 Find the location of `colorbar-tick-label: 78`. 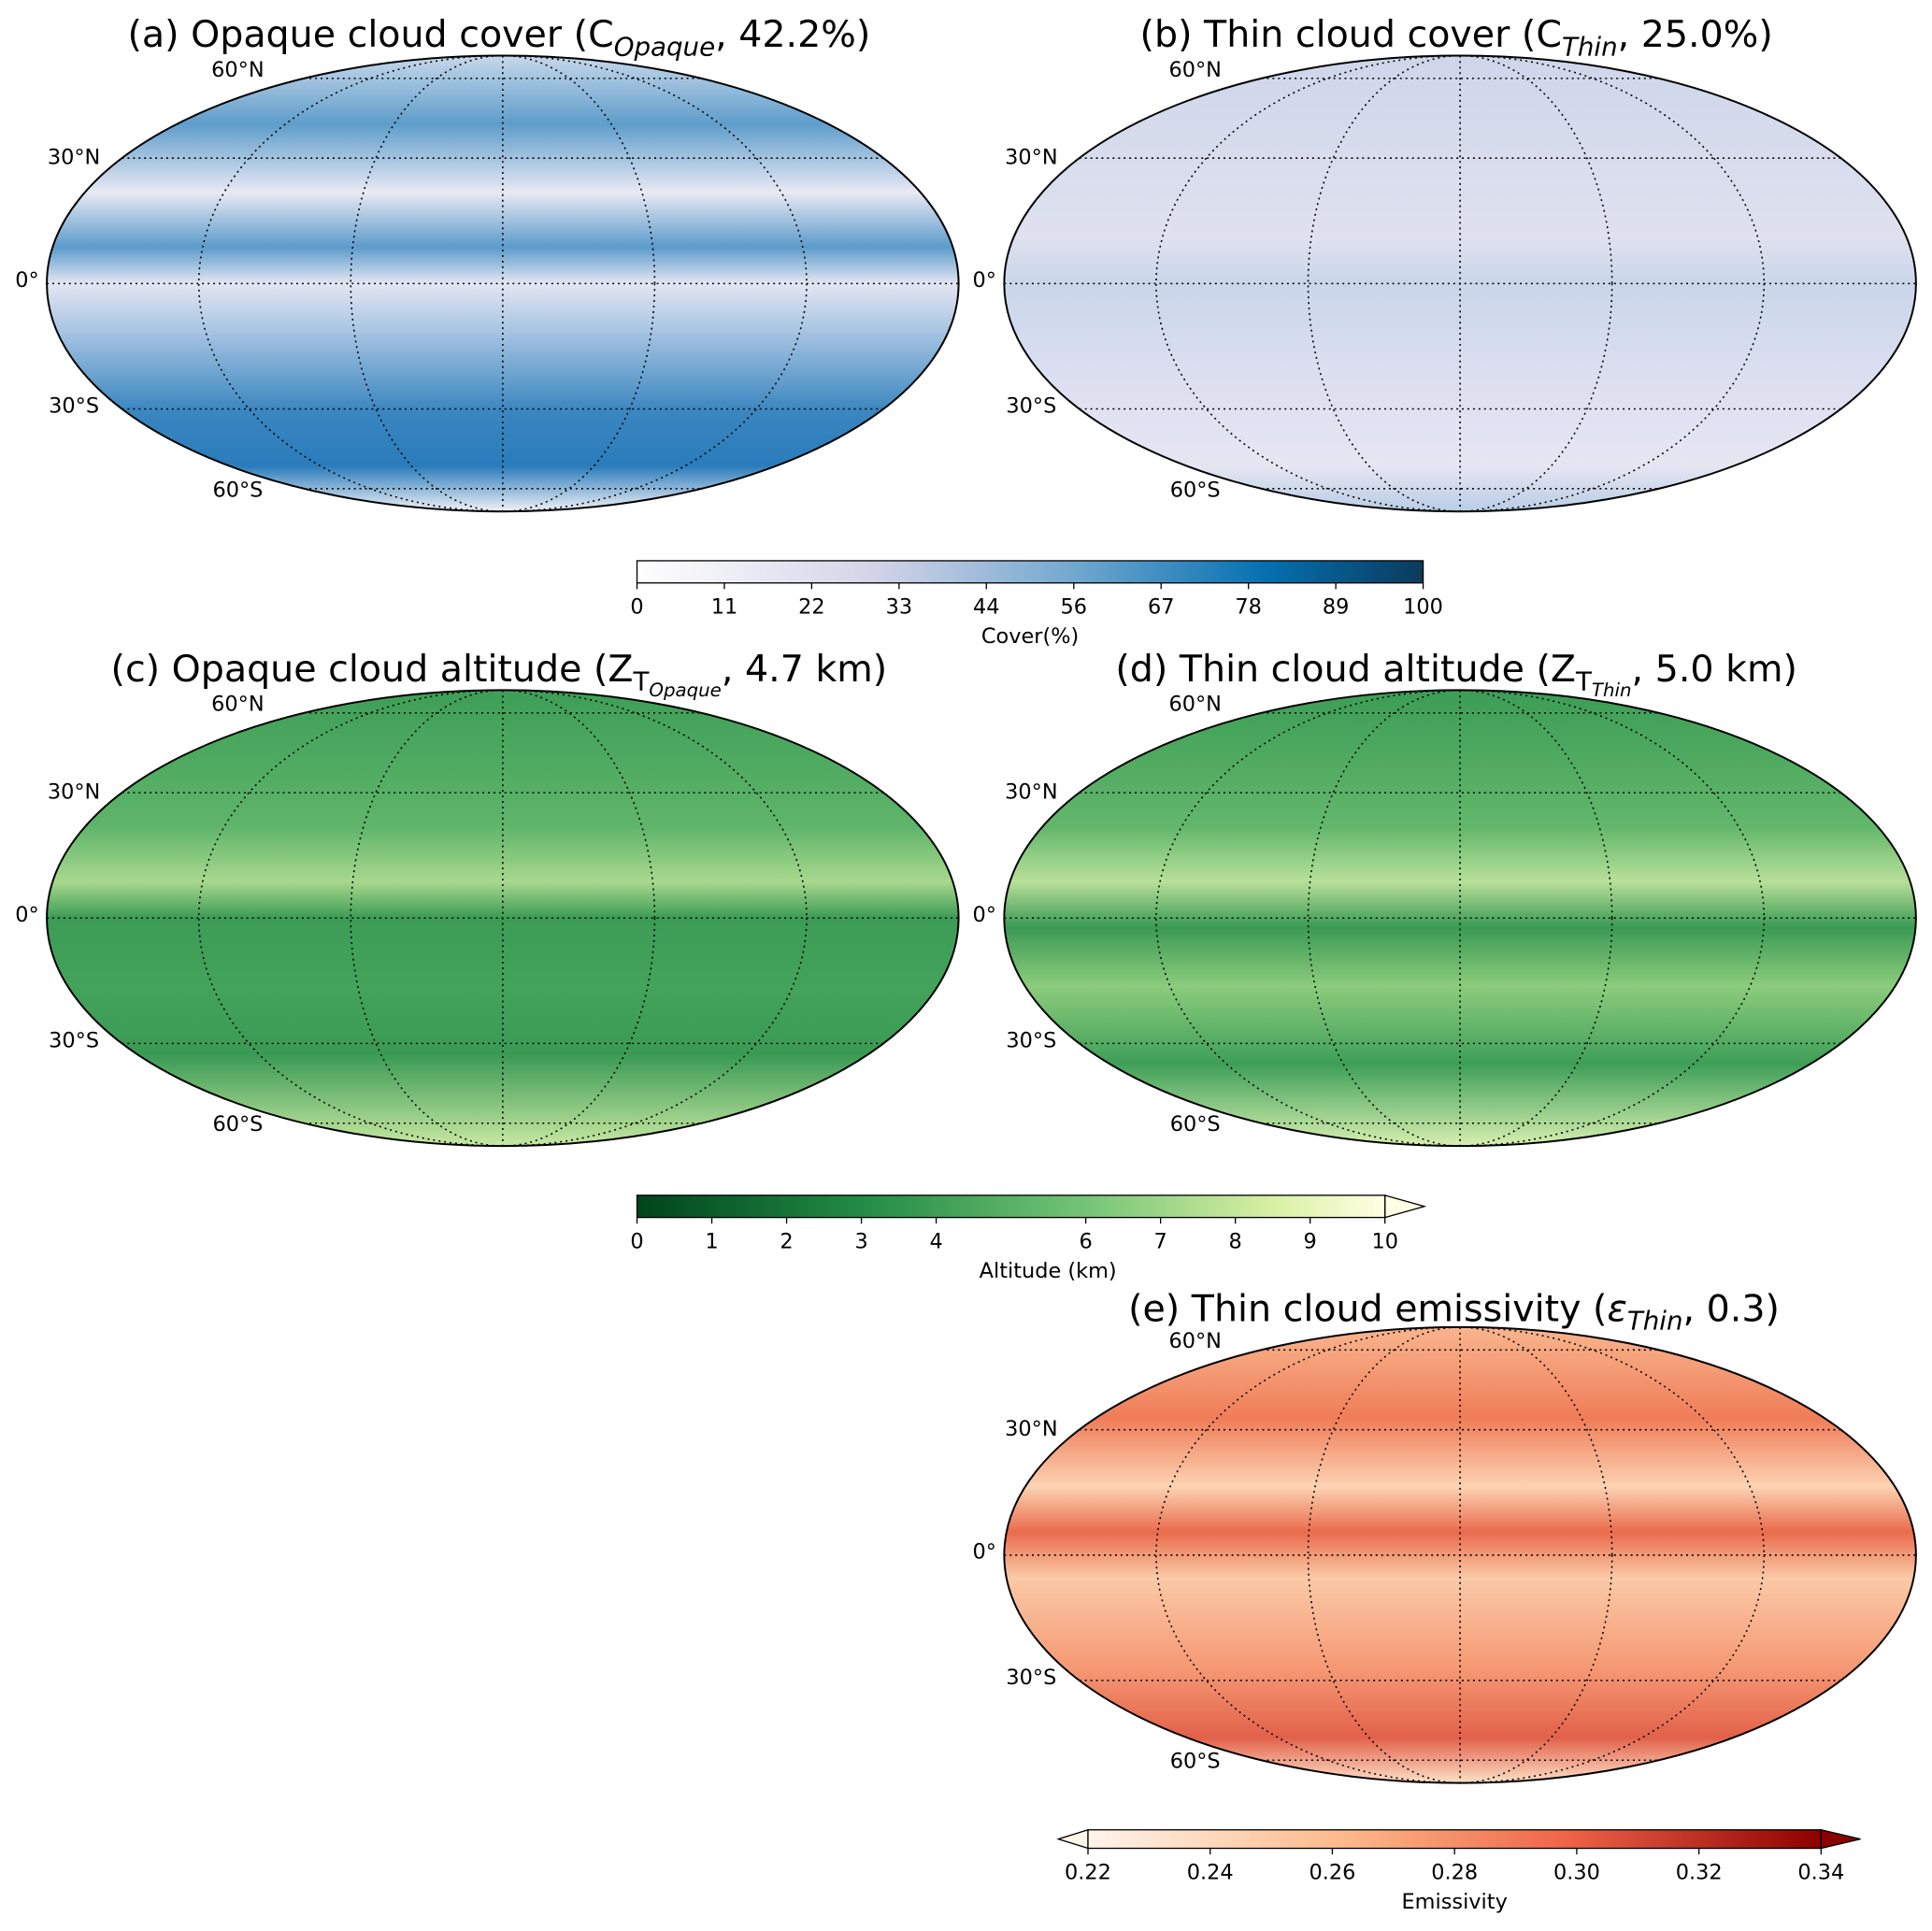

colorbar-tick-label: 78 is located at coordinates (1248, 607).